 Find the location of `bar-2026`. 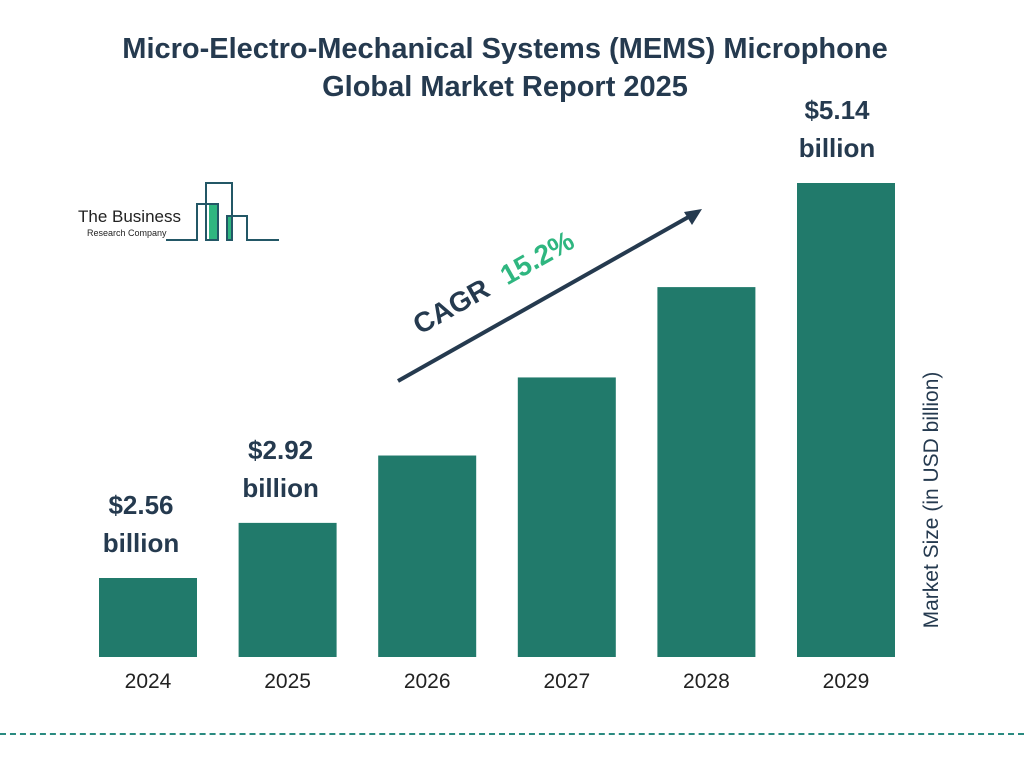

bar-2026 is located at coordinates (427, 556).